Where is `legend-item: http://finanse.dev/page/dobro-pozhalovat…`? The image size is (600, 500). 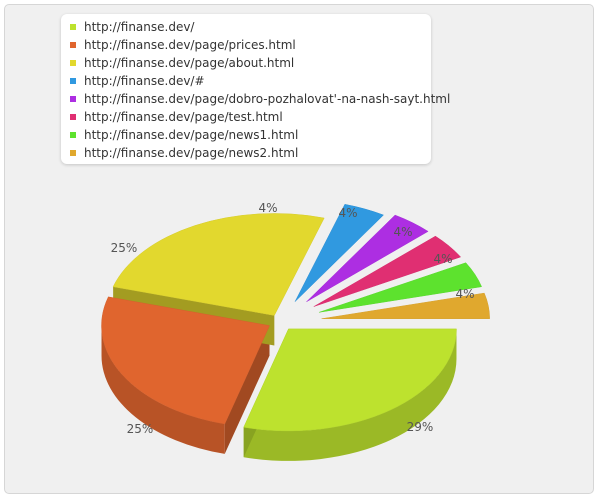 legend-item: http://finanse.dev/page/dobro-pozhalovat… is located at coordinates (260, 99).